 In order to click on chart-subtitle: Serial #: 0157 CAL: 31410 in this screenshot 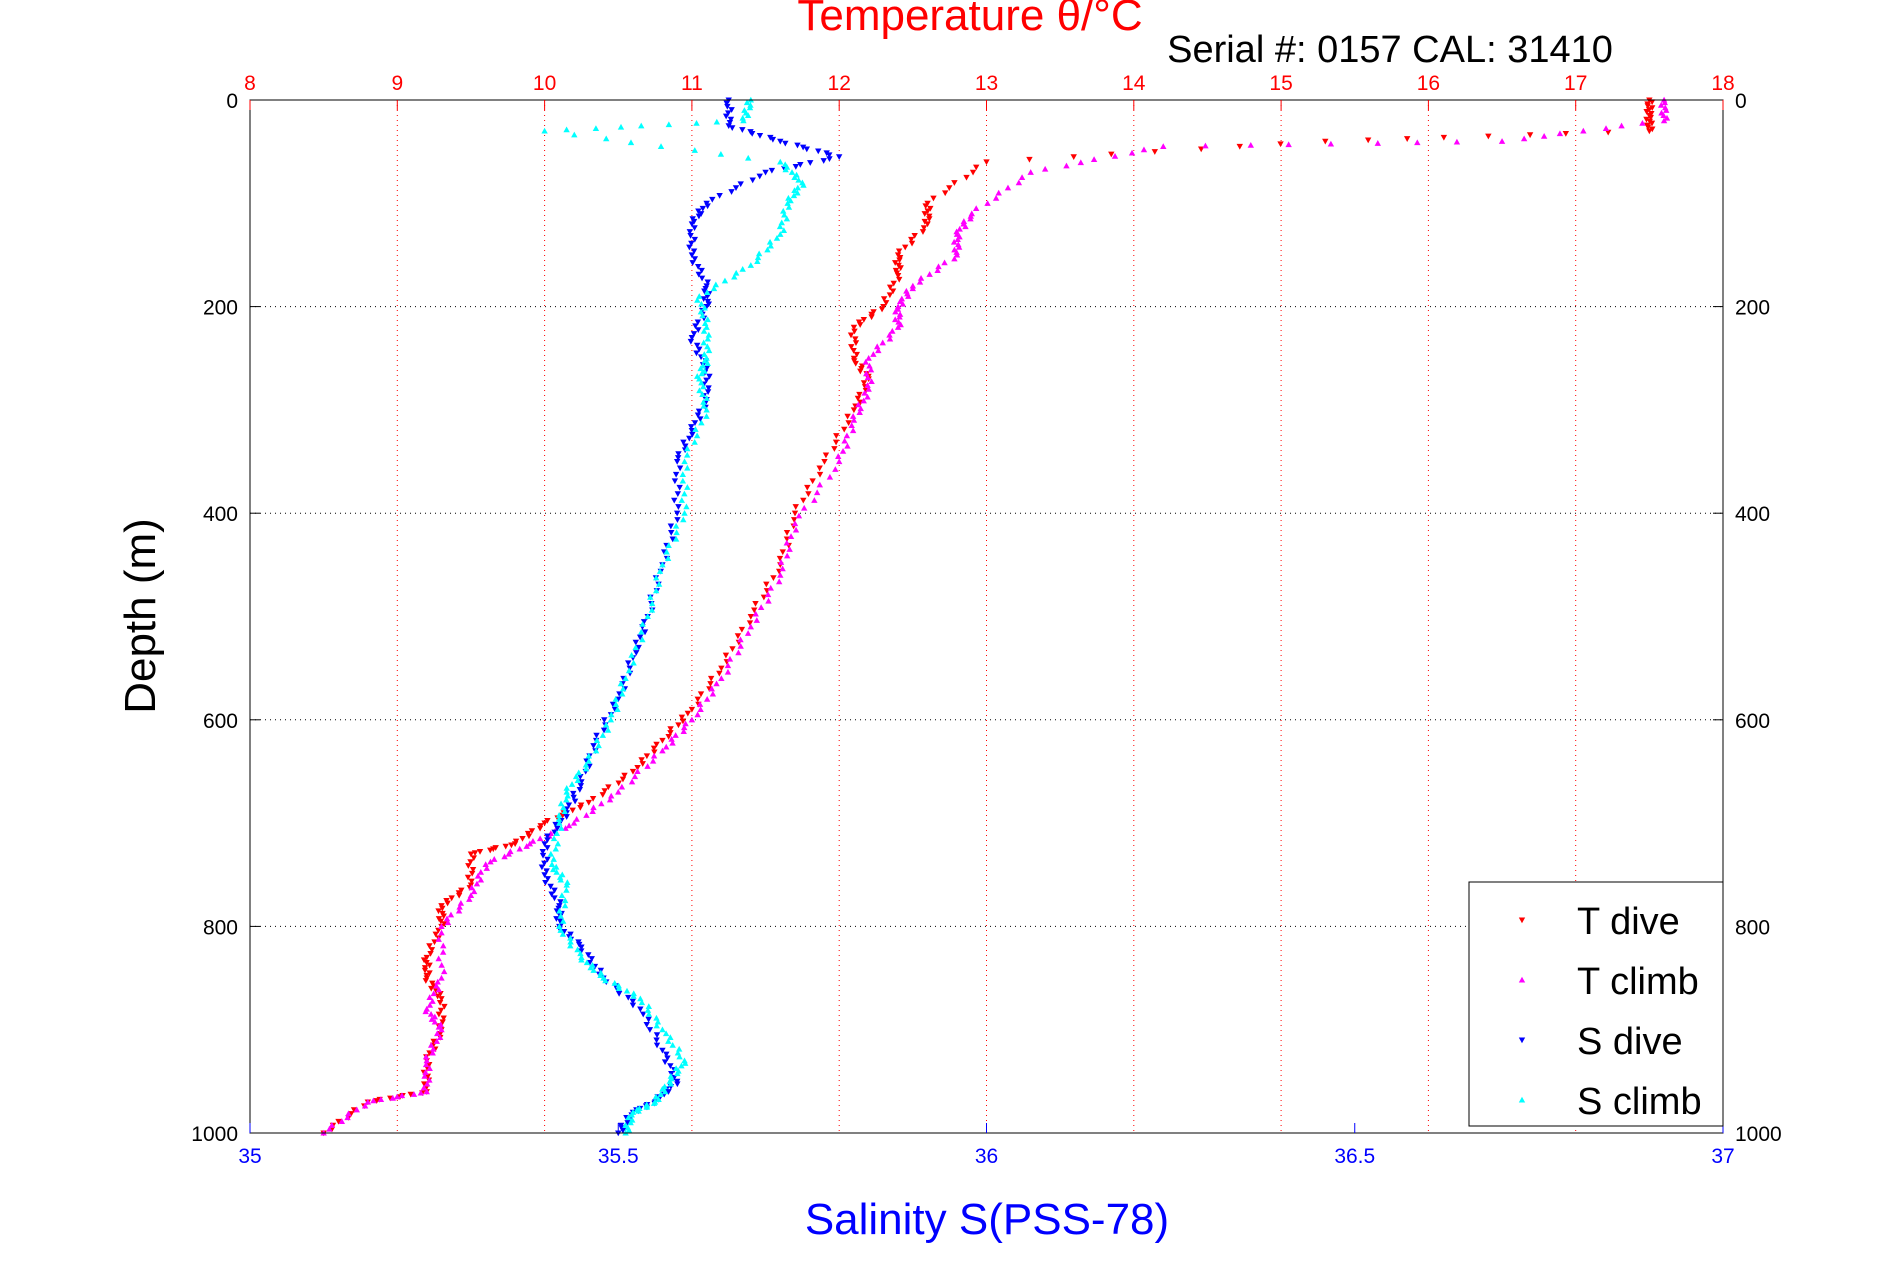, I will do `click(1390, 50)`.